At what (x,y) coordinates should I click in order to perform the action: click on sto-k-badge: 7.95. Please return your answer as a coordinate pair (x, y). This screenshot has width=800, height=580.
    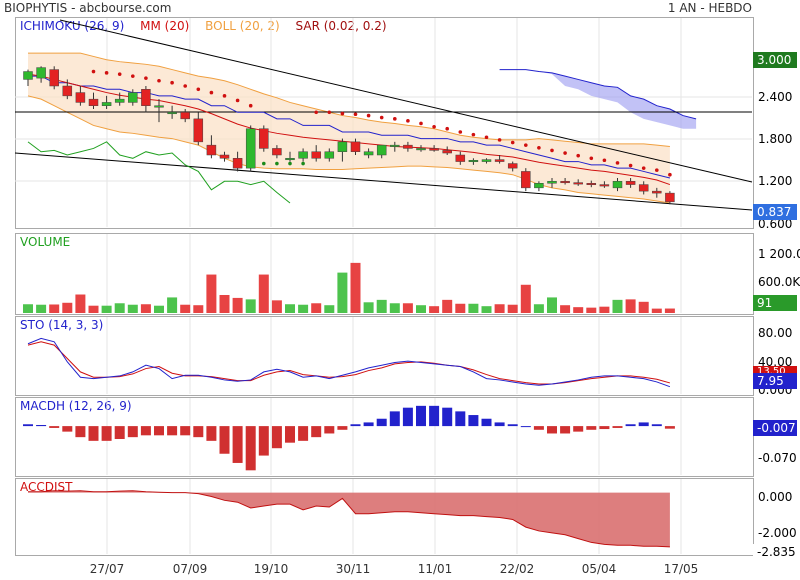
    Looking at the image, I should click on (775, 381).